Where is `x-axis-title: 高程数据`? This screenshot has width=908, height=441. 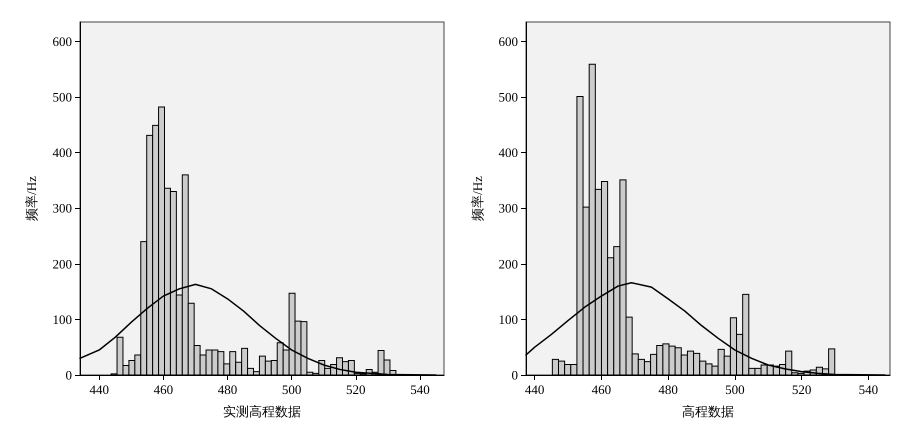
x-axis-title: 高程数据 is located at coordinates (708, 411).